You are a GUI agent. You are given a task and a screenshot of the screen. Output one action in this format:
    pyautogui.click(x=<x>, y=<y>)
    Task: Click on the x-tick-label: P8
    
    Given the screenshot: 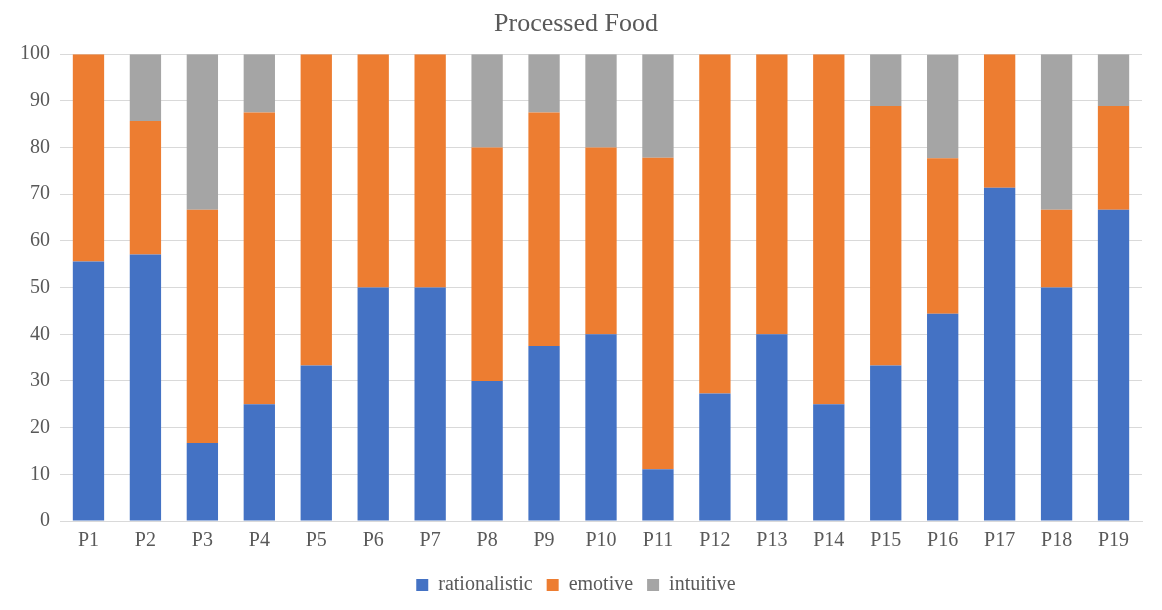 What is the action you would take?
    pyautogui.click(x=487, y=539)
    